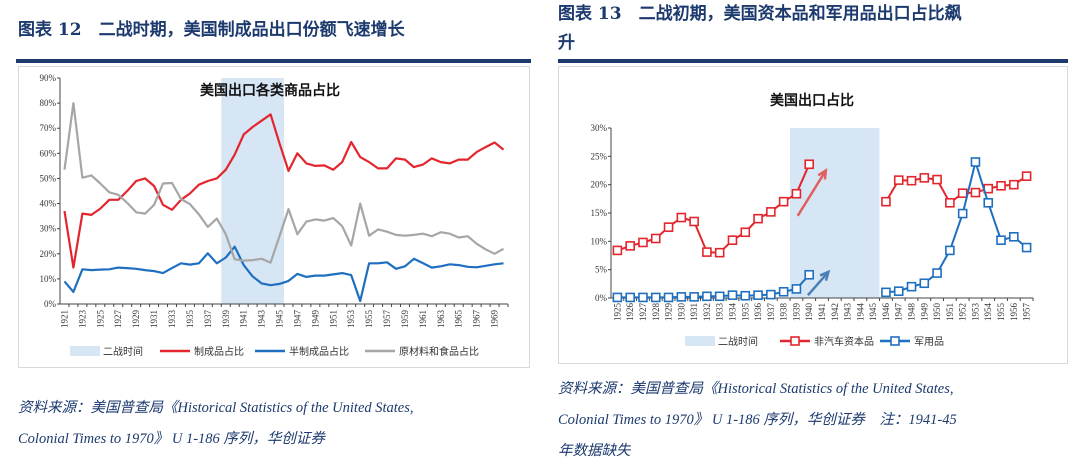 This screenshot has width=1080, height=467. I want to click on x-tick-label: 1956, so click(1014, 311).